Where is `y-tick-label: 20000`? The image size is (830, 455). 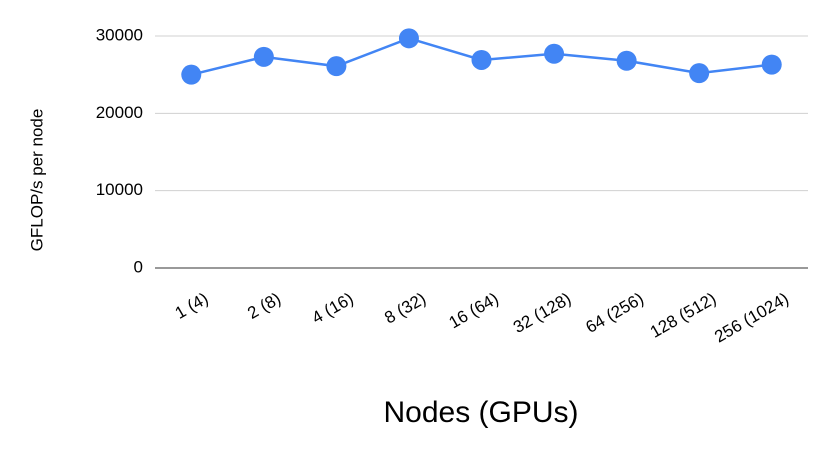
y-tick-label: 20000 is located at coordinates (119, 112).